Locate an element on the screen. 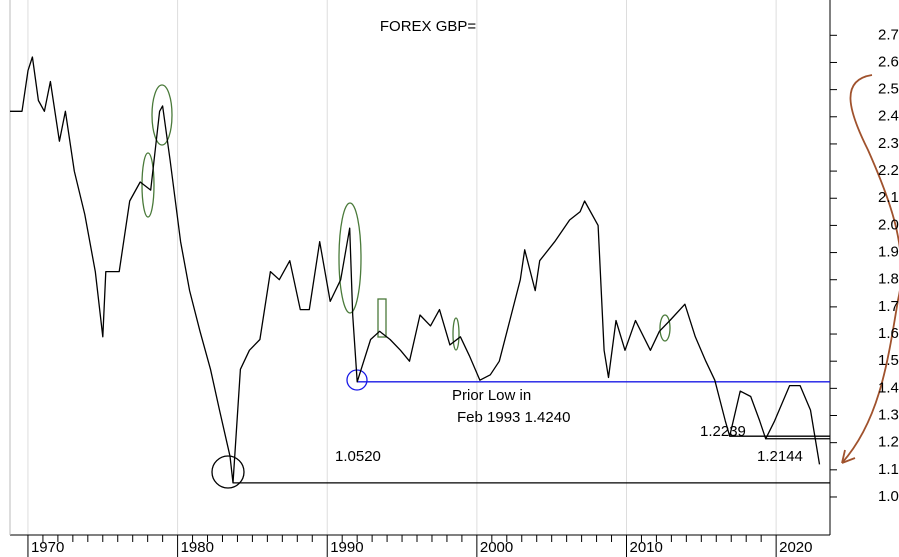 This screenshot has width=899, height=557. y-tick-label: 1.2 is located at coordinates (888, 442).